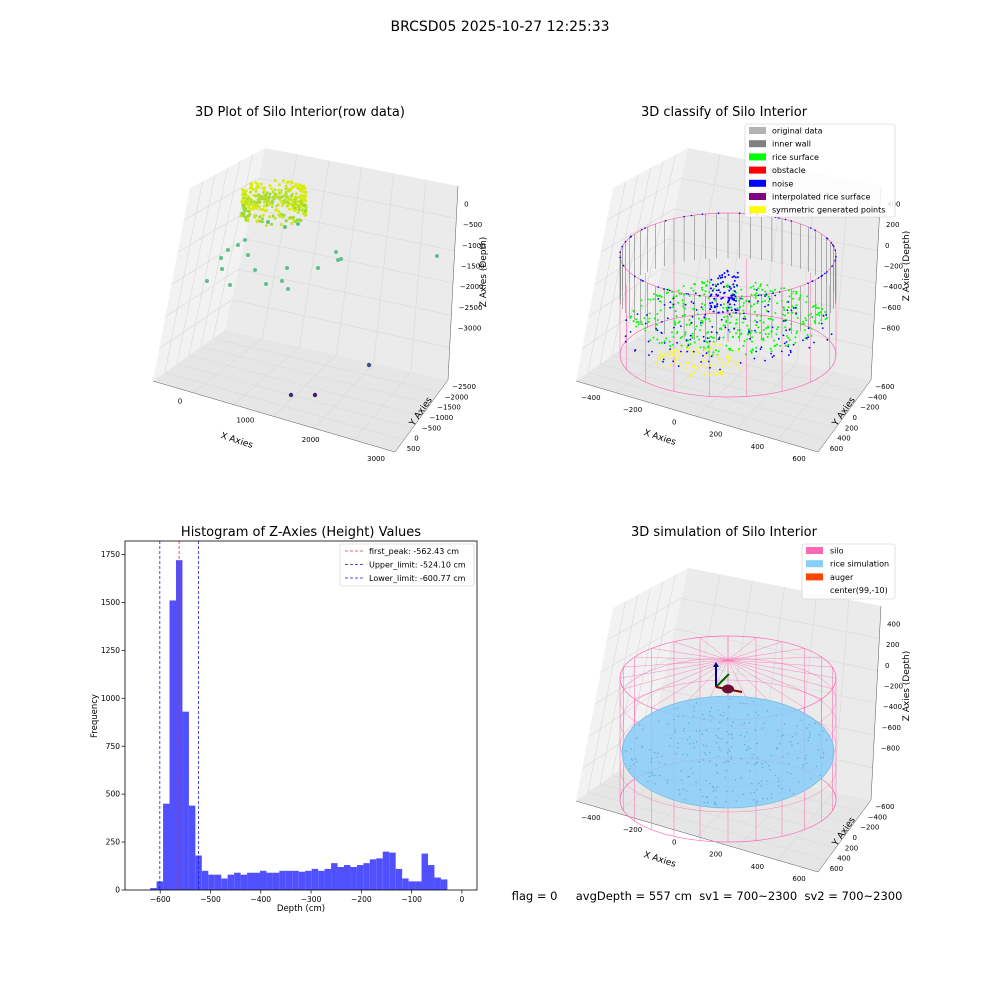 The width and height of the screenshot is (1000, 1000). I want to click on x-tick-label: −200, so click(632, 410).